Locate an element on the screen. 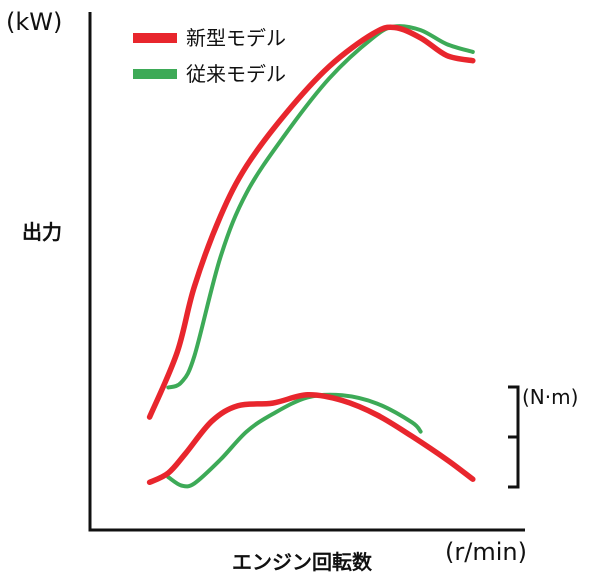  series-torque-new-model-line is located at coordinates (311, 439).